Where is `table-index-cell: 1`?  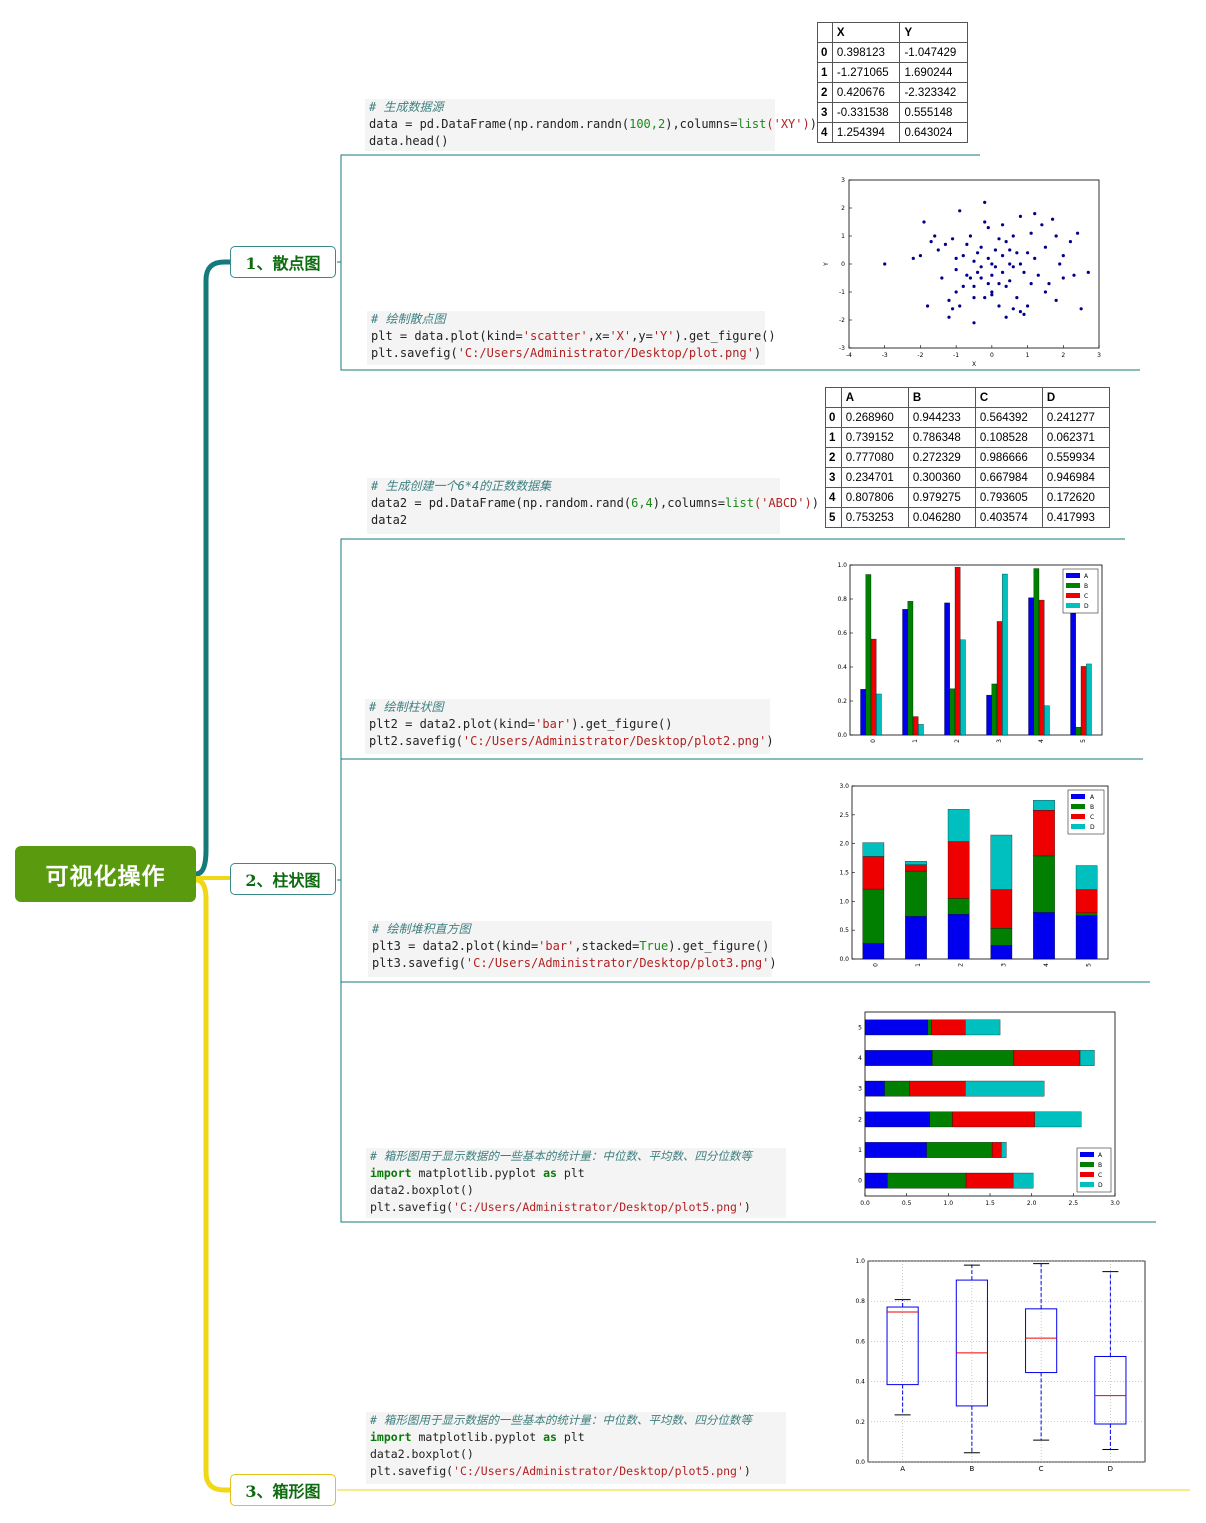 table-index-cell: 1 is located at coordinates (825, 72).